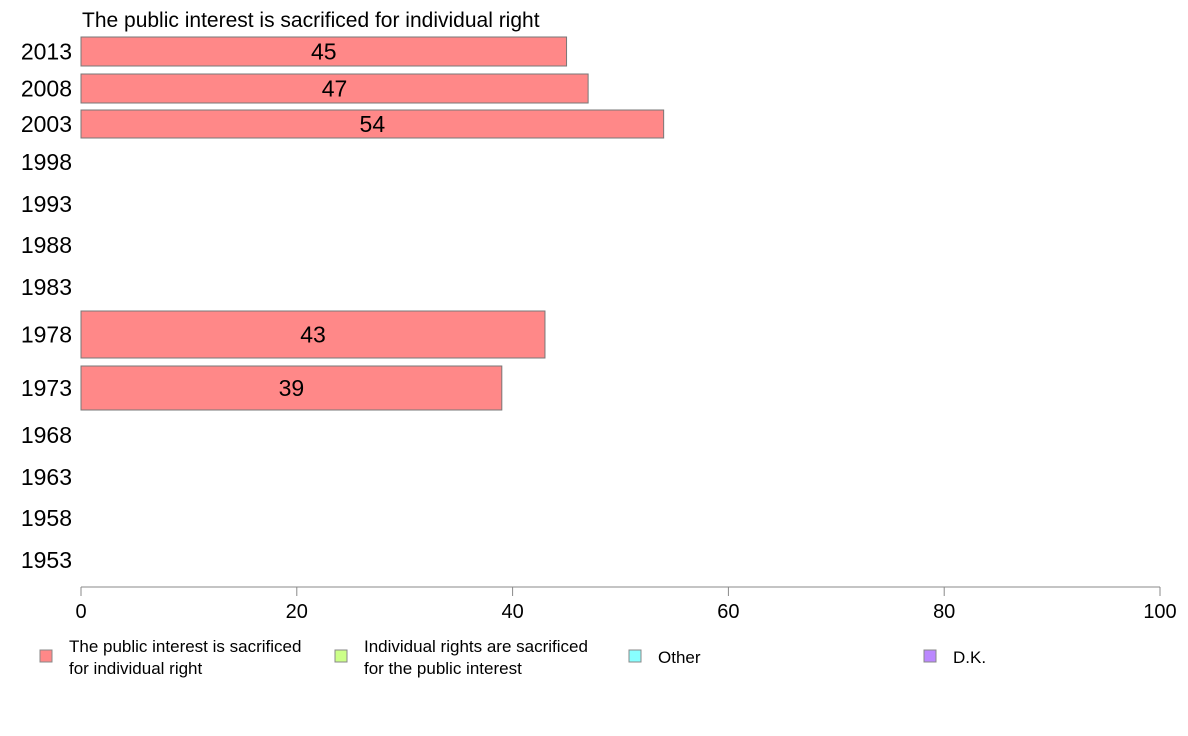 This screenshot has width=1188, height=736. What do you see at coordinates (46, 477) in the screenshot?
I see `y-tick-label: 1963` at bounding box center [46, 477].